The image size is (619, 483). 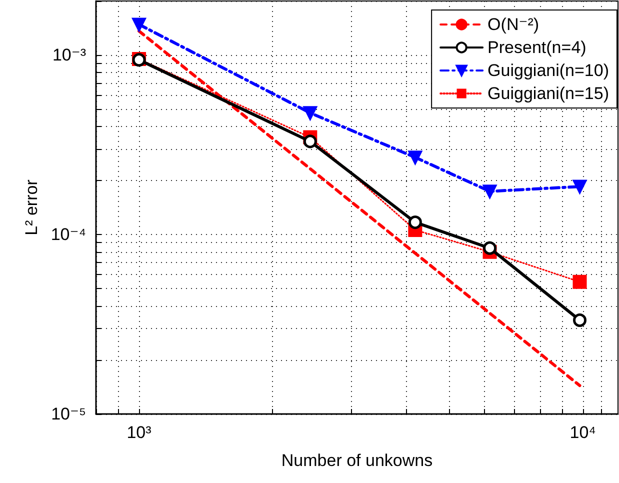 I want to click on x-tick-label: 10⁴, so click(x=583, y=432).